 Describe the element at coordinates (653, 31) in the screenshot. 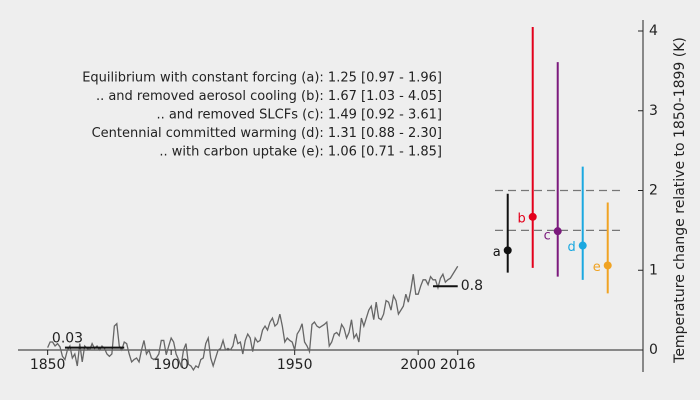

I see `y-tick-label: 4` at that location.